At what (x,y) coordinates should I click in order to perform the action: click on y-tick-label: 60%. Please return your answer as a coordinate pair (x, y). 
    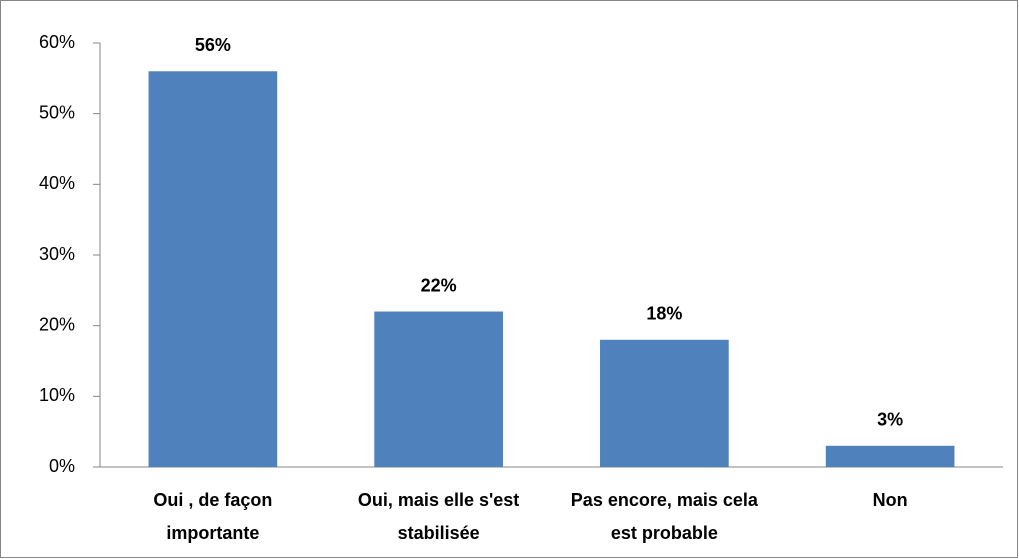
    Looking at the image, I should click on (57, 42).